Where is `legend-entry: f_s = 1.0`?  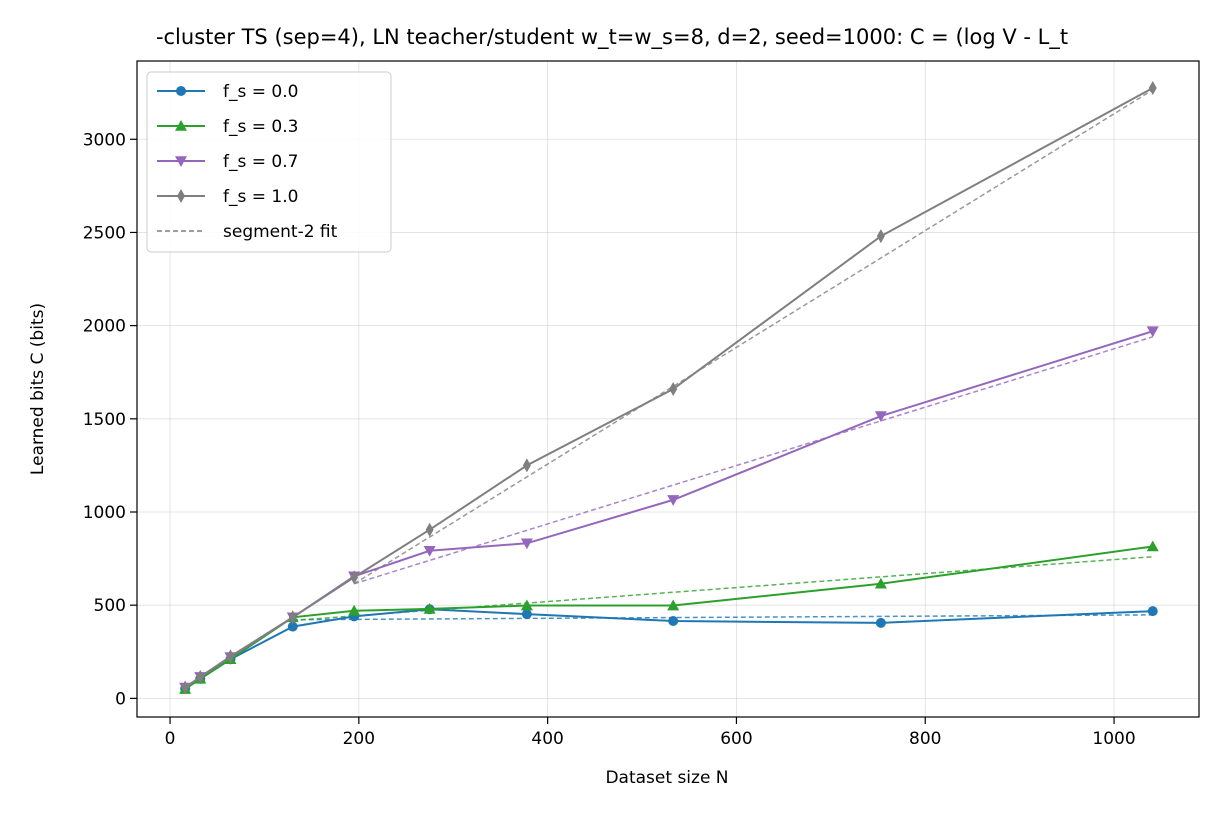
legend-entry: f_s = 1.0 is located at coordinates (227, 197).